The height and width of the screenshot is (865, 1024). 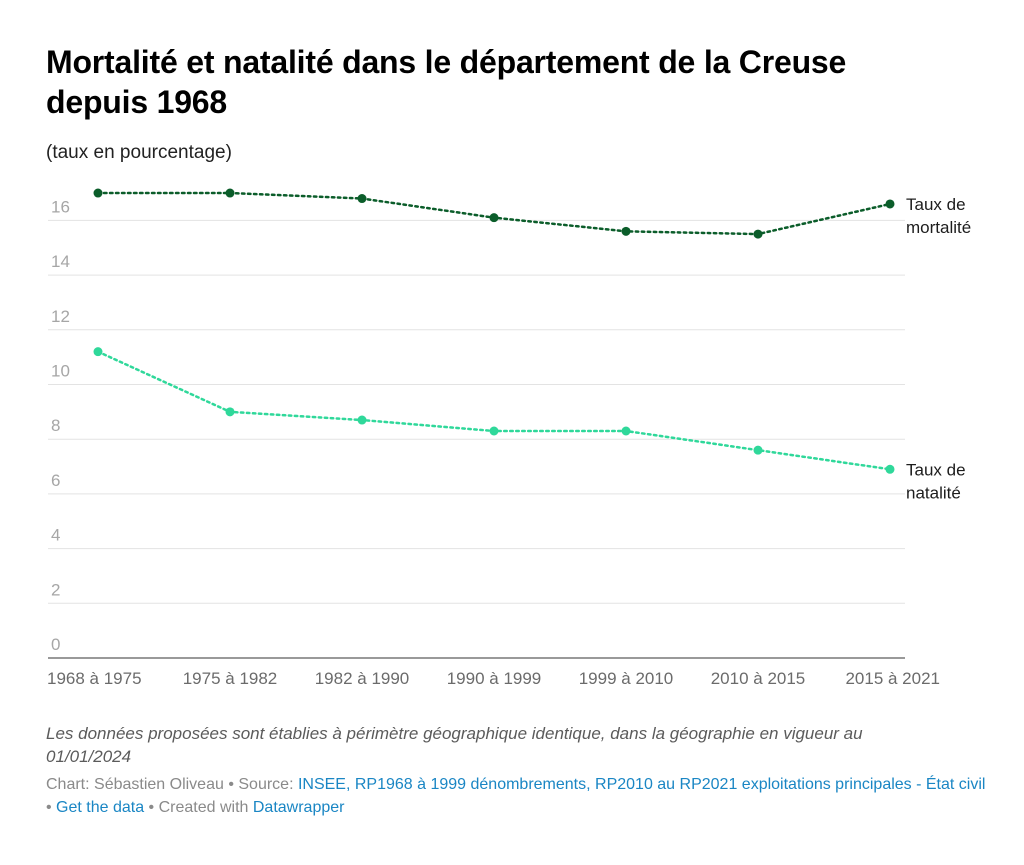 What do you see at coordinates (626, 678) in the screenshot?
I see `x-tick-label: 1999 à 2010` at bounding box center [626, 678].